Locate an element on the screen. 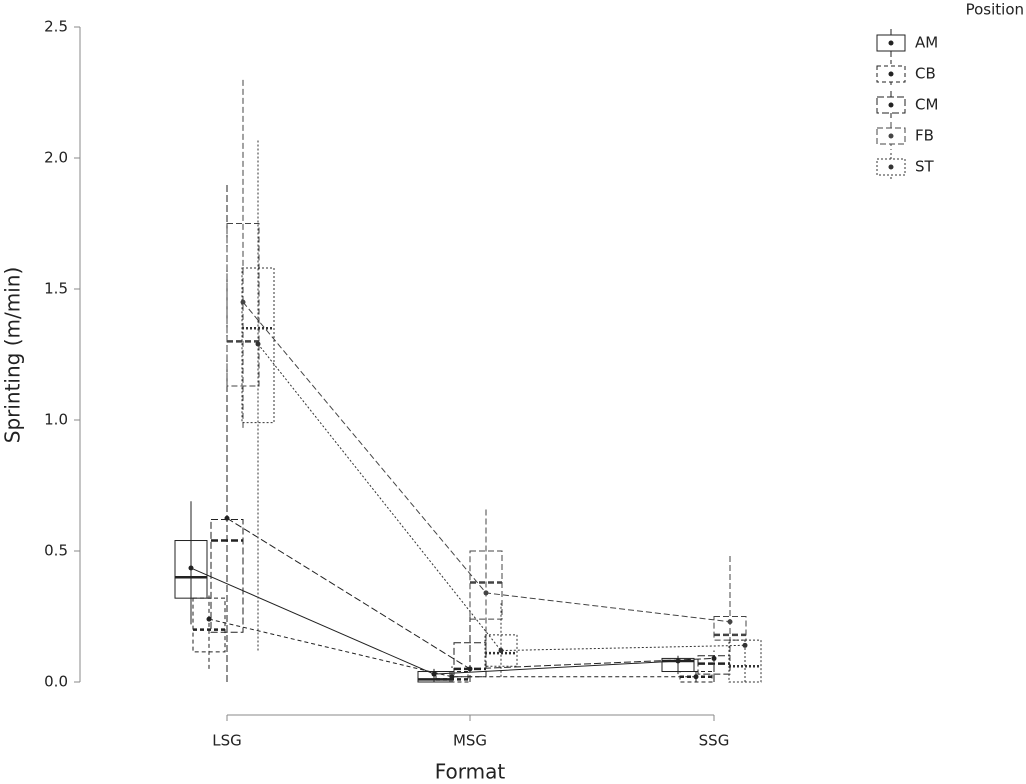 This screenshot has height=784, width=1026. legend-label: ST is located at coordinates (925, 167).